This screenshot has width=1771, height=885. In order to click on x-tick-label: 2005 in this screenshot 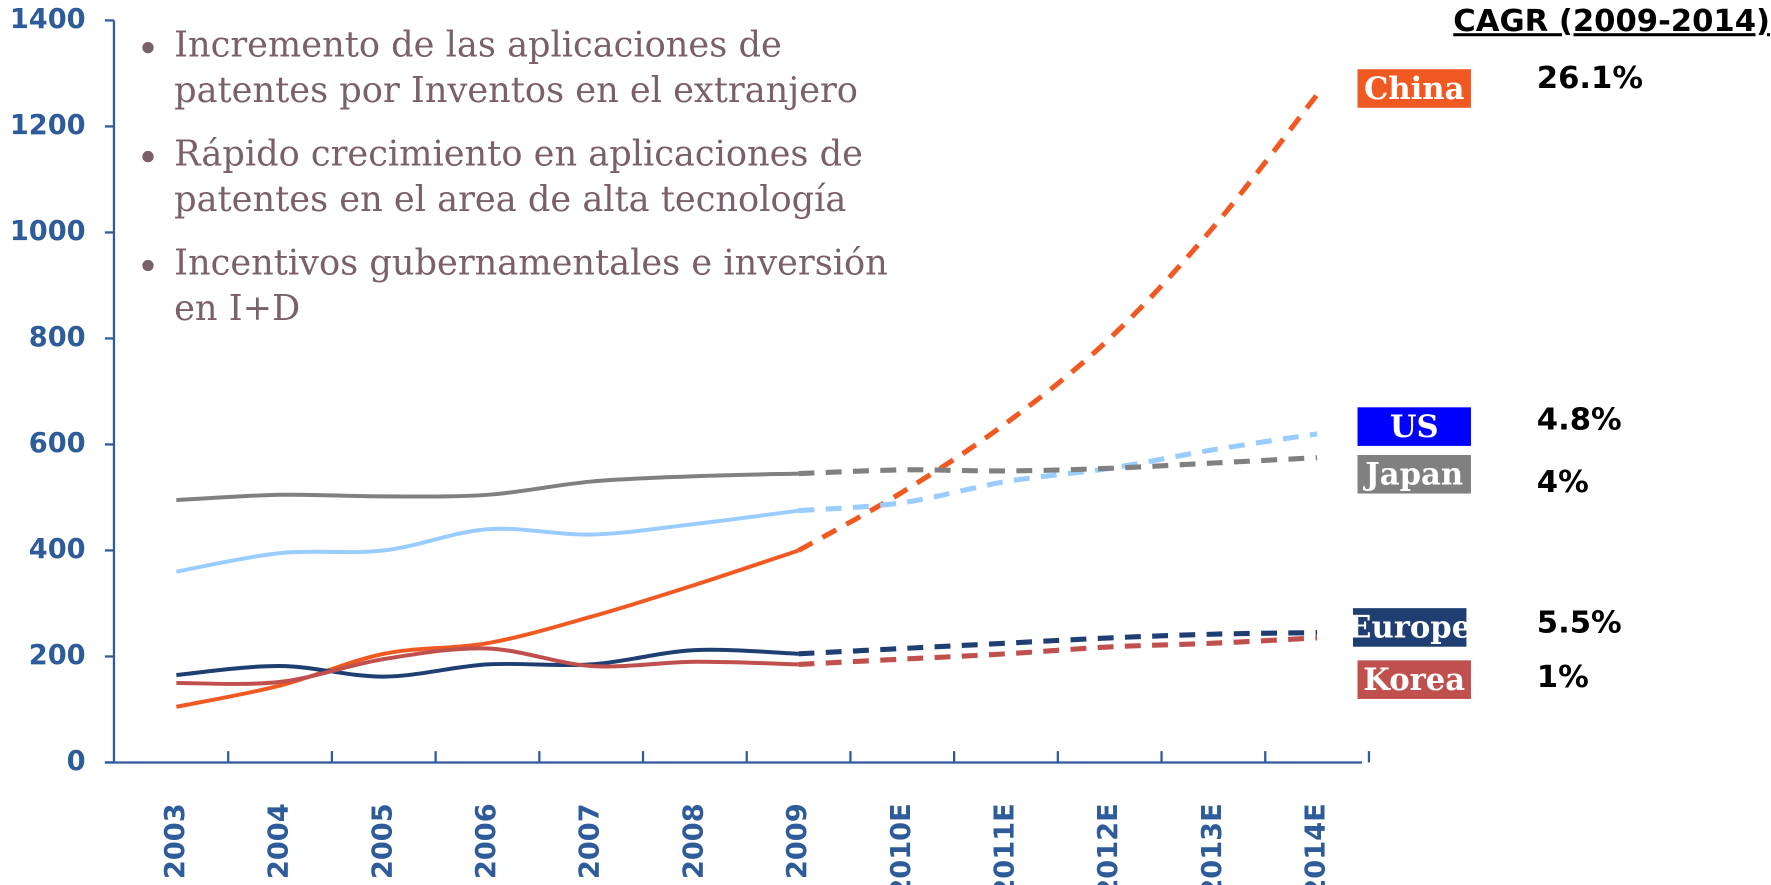, I will do `click(382, 841)`.